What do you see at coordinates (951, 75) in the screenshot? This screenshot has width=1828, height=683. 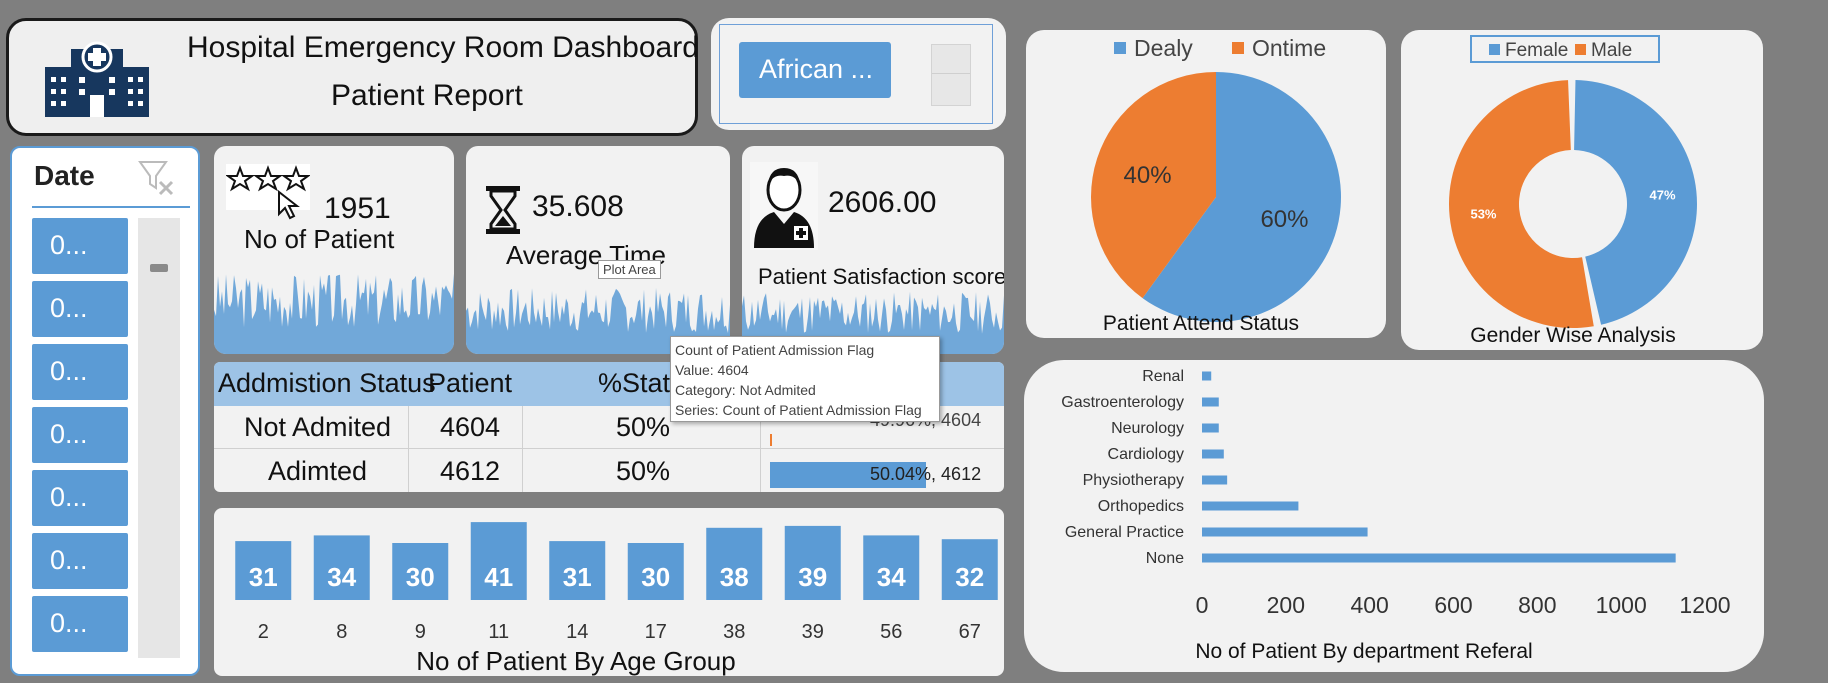 I see `race-slicer-scrollbar` at bounding box center [951, 75].